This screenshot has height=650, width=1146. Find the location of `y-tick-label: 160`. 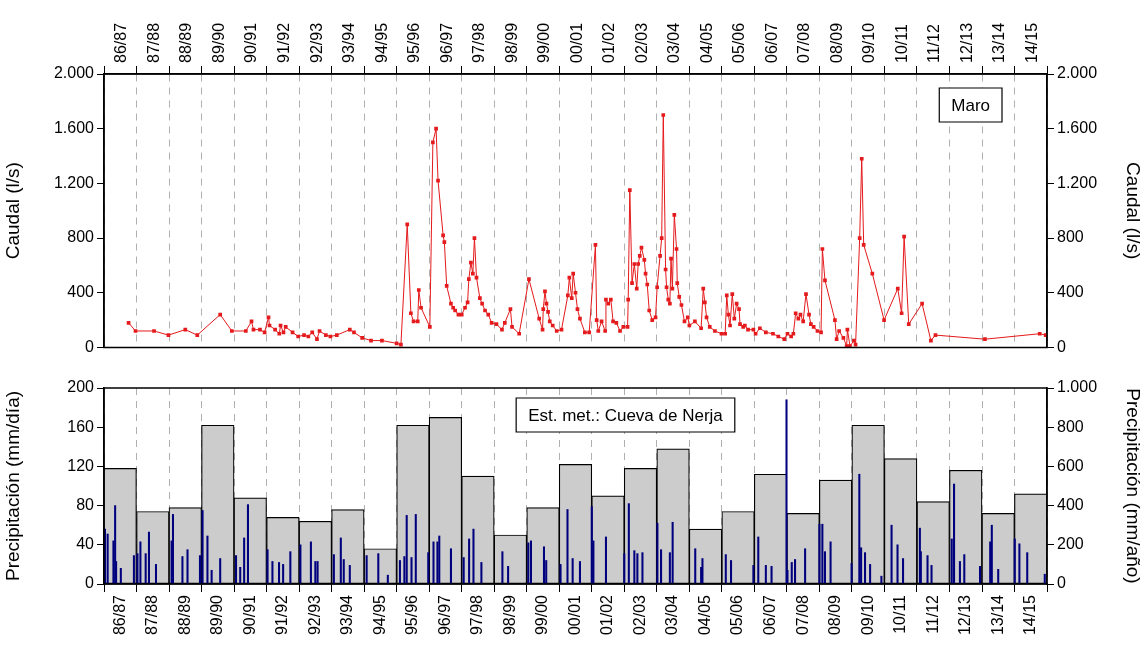

y-tick-label: 160 is located at coordinates (81, 426).